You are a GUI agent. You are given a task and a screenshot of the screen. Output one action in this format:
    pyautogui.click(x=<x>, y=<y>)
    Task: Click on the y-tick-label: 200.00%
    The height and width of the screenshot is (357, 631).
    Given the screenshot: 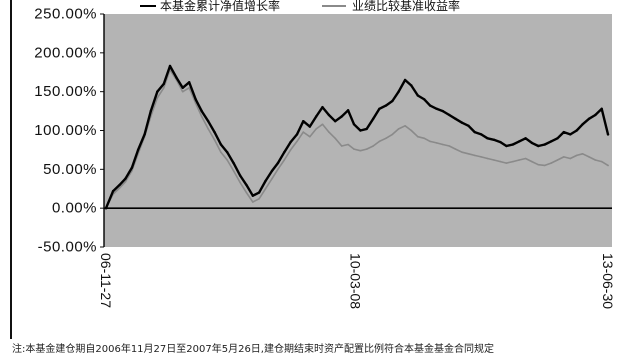 What is the action you would take?
    pyautogui.click(x=65, y=52)
    